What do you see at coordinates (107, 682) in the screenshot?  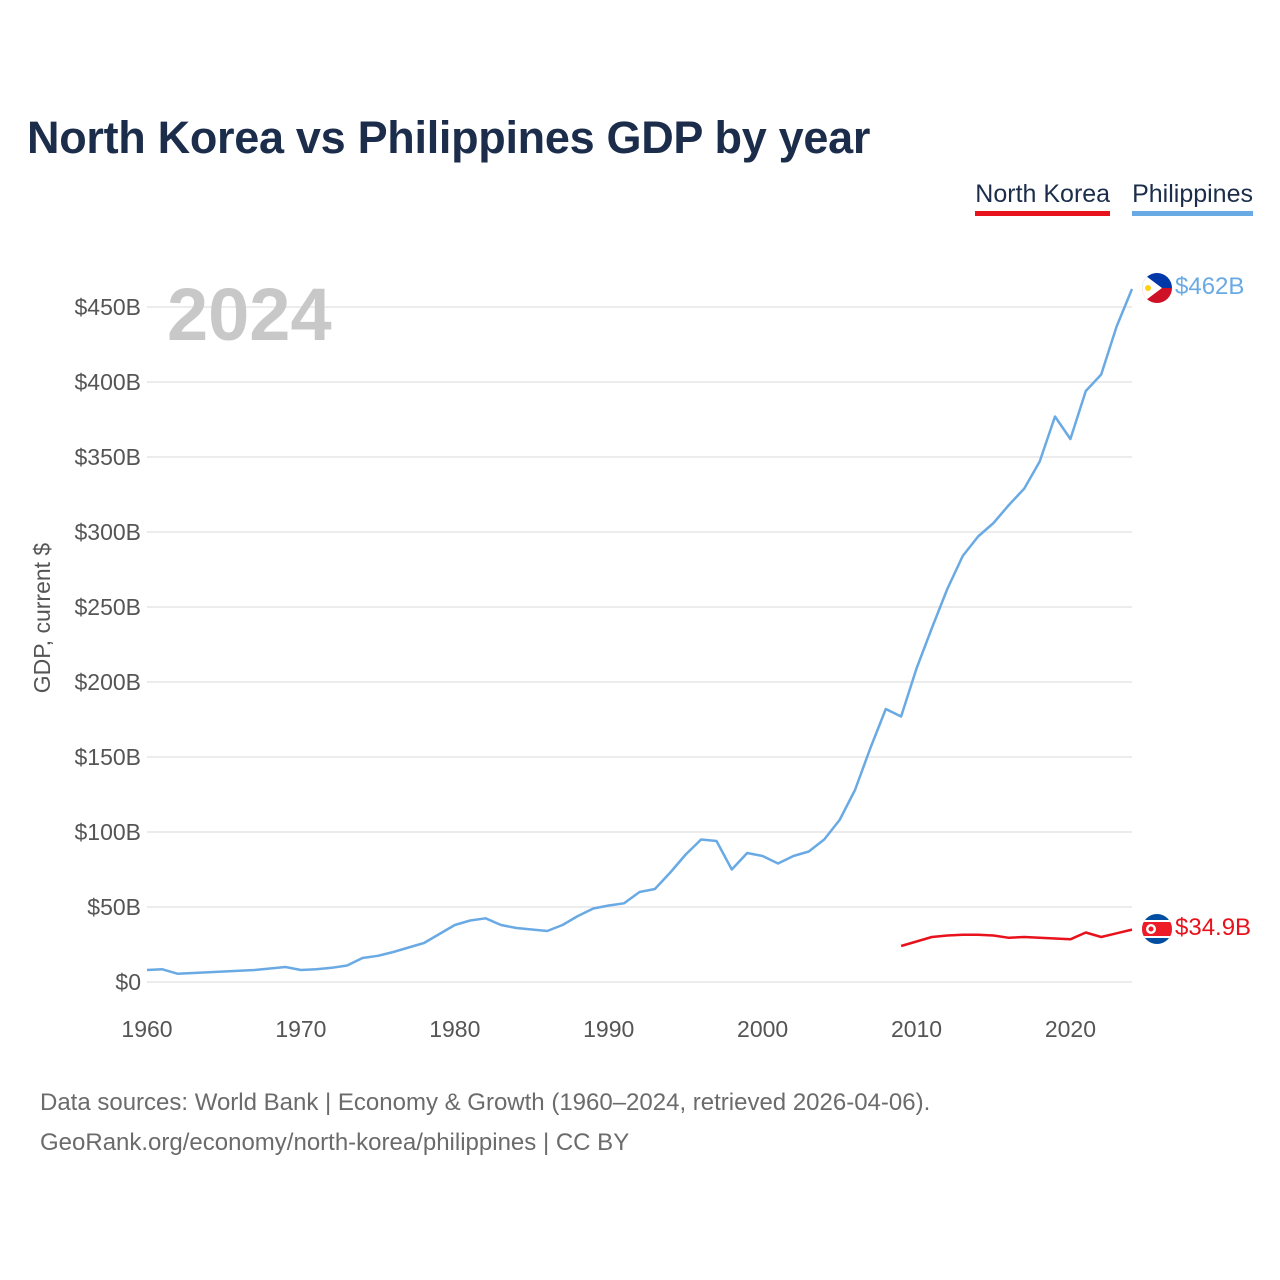 I see `y-tick-label: $200B` at bounding box center [107, 682].